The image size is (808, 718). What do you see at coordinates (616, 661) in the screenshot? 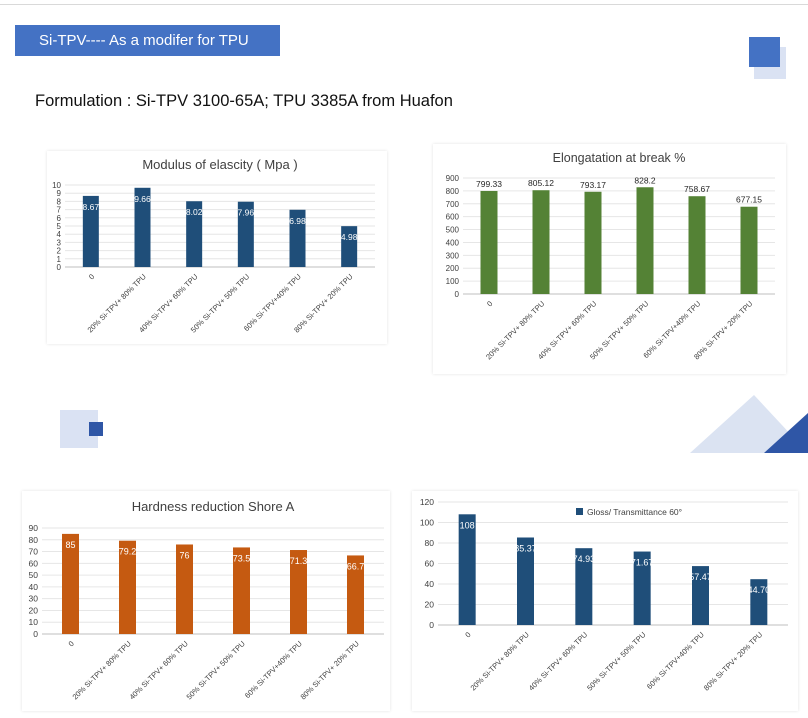
I see `gloss-category-label: 50% Si-TPV+ 50% TPU` at bounding box center [616, 661].